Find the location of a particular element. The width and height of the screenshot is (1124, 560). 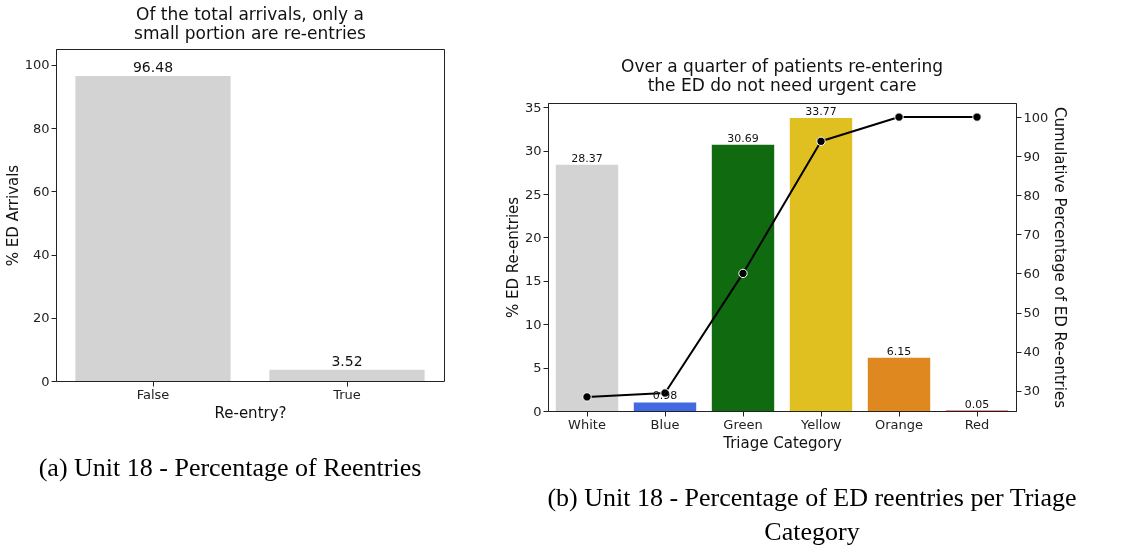

y-tick-label: 100 is located at coordinates (37, 65).